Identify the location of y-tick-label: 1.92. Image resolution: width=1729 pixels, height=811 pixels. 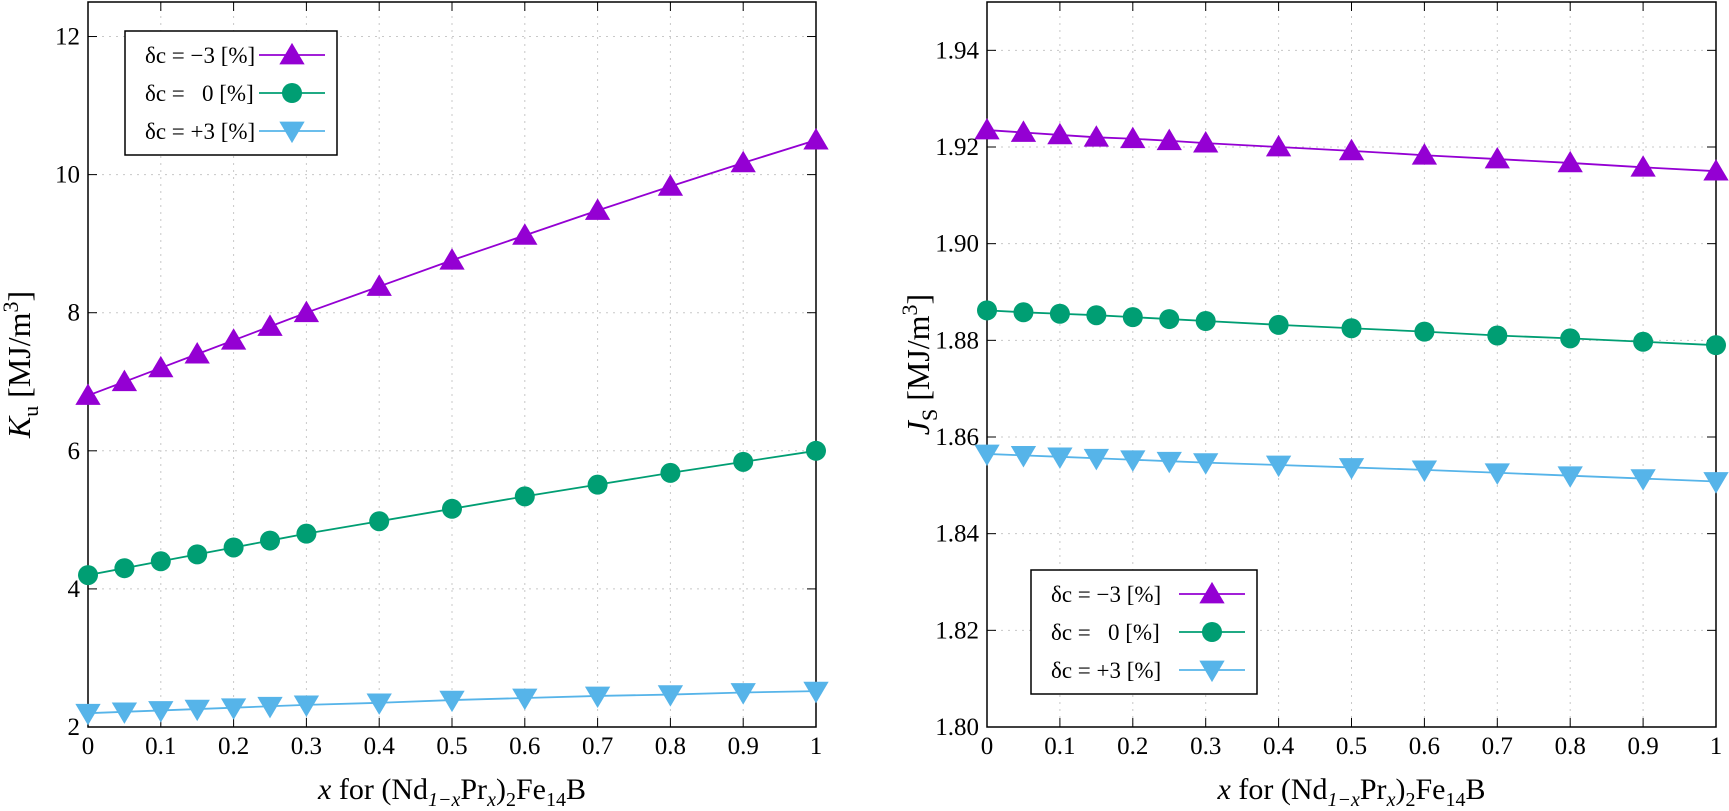
(957, 147).